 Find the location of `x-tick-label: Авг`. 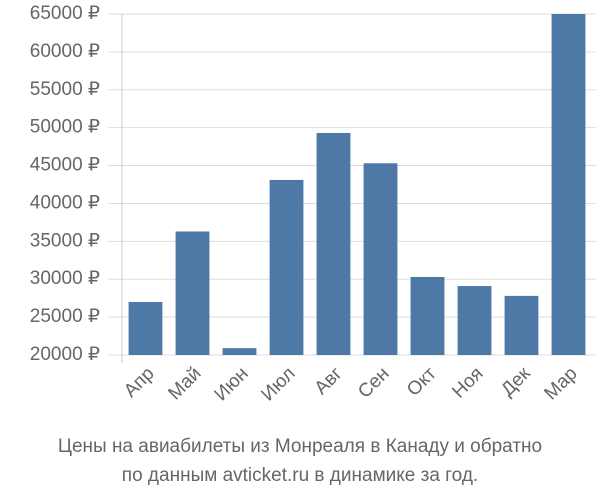

x-tick-label: Авг is located at coordinates (329, 381).